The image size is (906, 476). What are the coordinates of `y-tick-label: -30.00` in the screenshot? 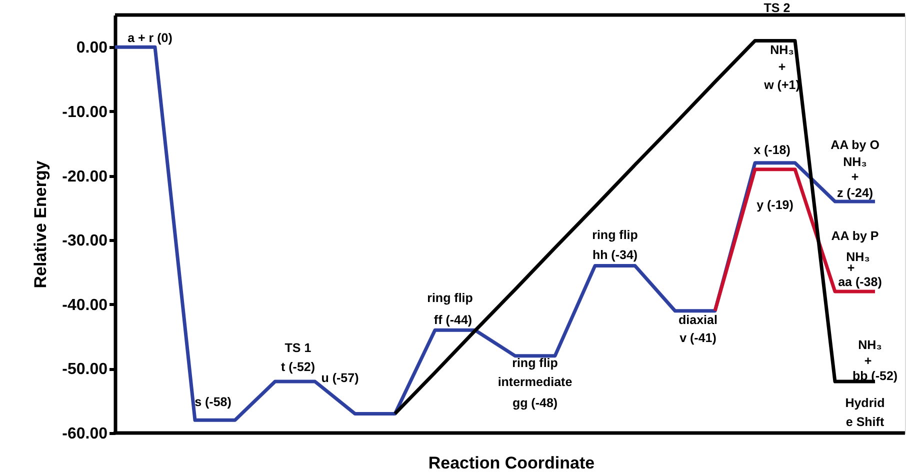 It's located at (85, 241).